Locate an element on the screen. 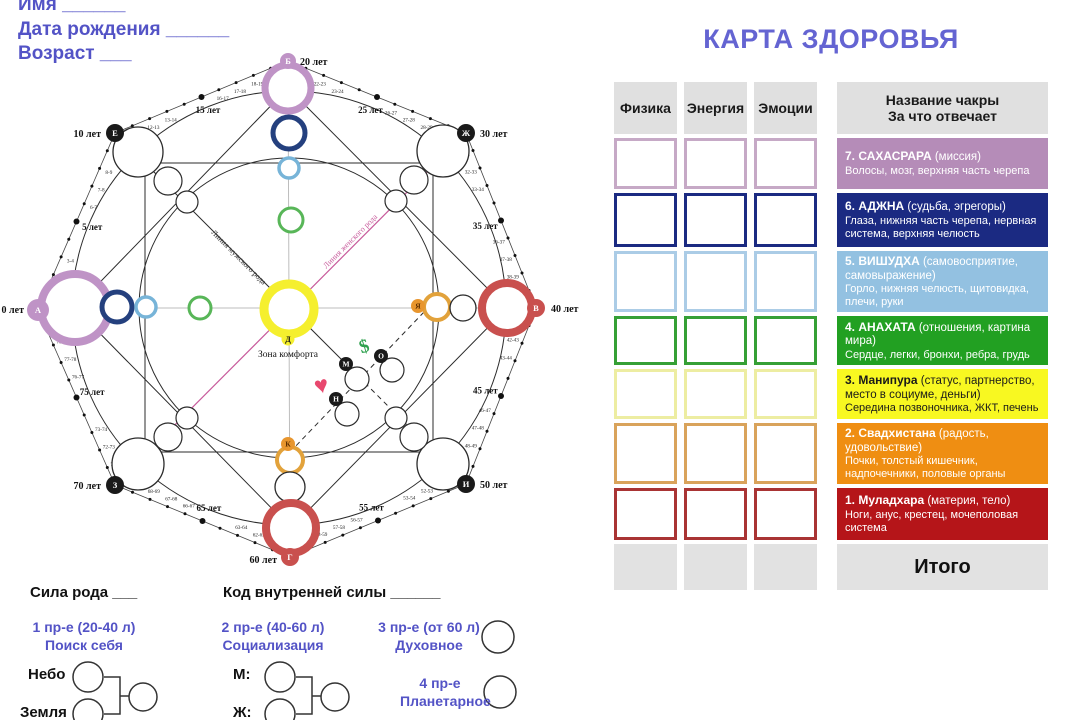 This screenshot has width=1079, height=721. center-letter: Д is located at coordinates (288, 339).